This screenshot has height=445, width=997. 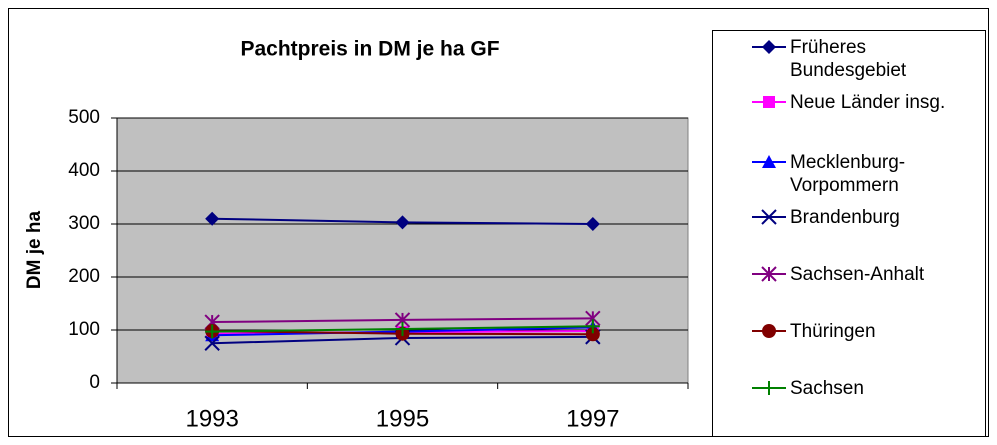 What do you see at coordinates (592, 418) in the screenshot?
I see `x-tick-label: 1997` at bounding box center [592, 418].